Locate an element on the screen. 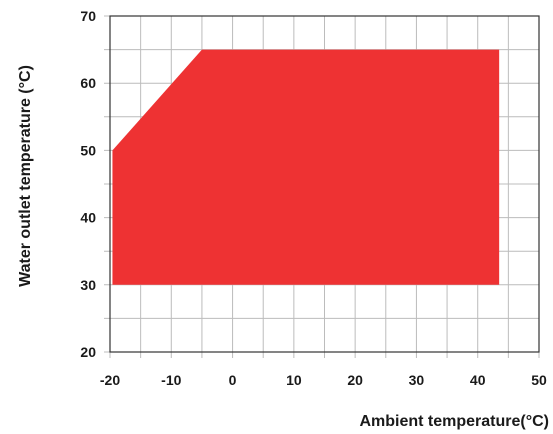 Image resolution: width=553 pixels, height=434 pixels. y-tick-label: 30 is located at coordinates (88, 285).